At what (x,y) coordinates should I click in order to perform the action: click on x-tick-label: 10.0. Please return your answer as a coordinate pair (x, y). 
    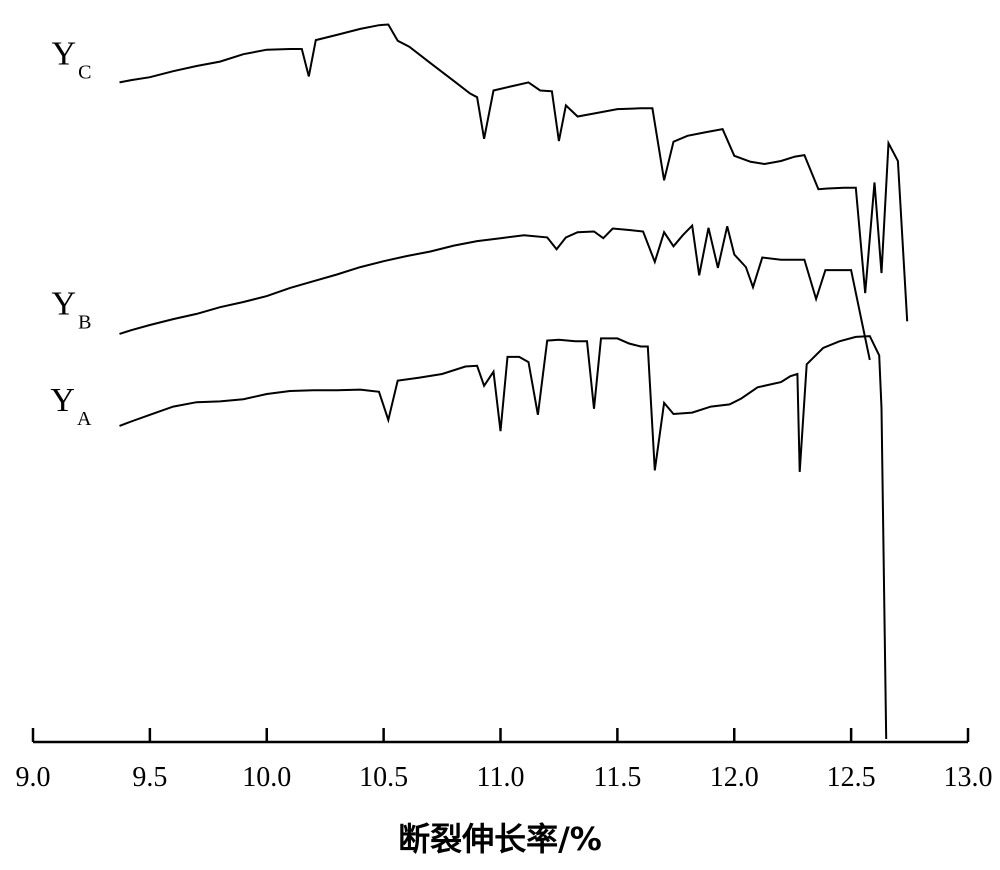
    Looking at the image, I should click on (266, 777).